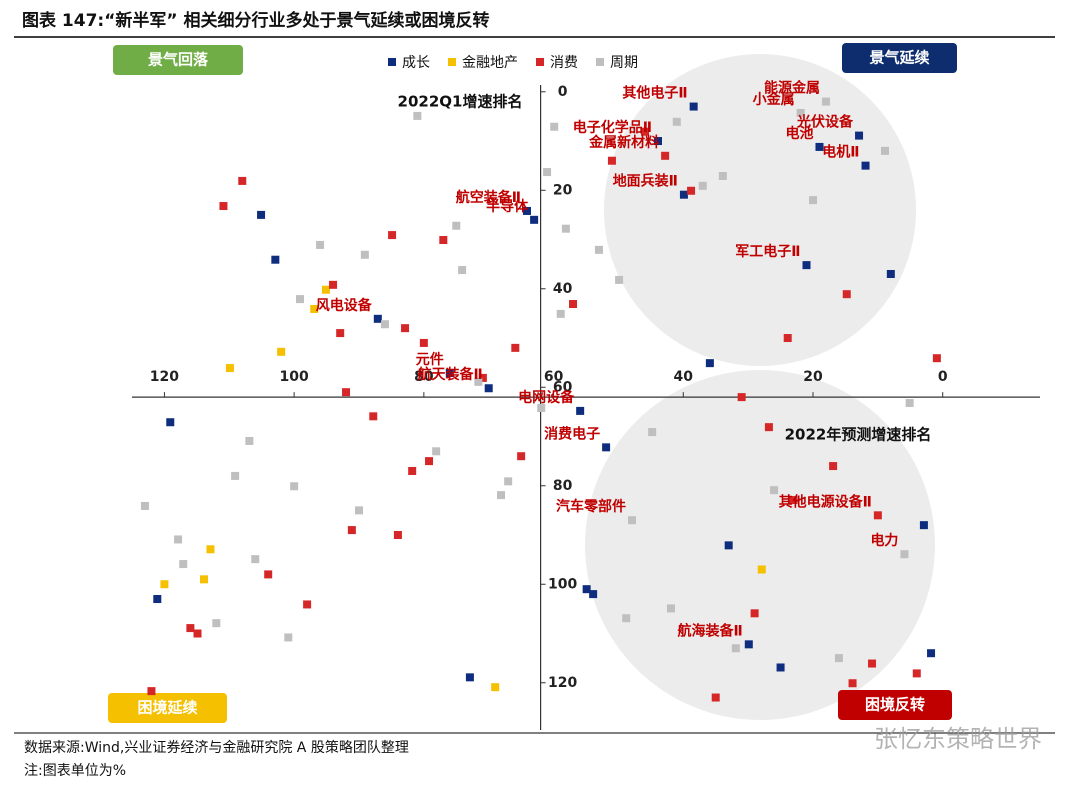 This screenshot has width=1080, height=786. I want to click on y-tick-label: 0, so click(563, 92).